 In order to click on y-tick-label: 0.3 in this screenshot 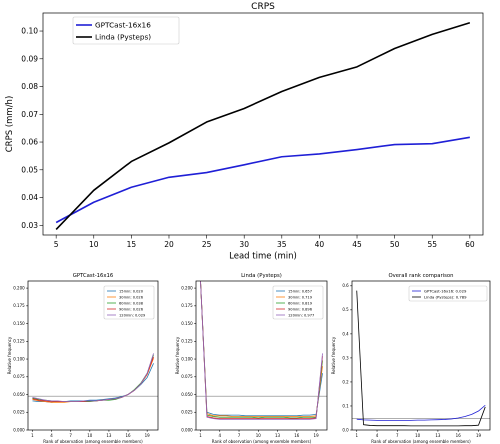, I will do `click(345, 357)`.